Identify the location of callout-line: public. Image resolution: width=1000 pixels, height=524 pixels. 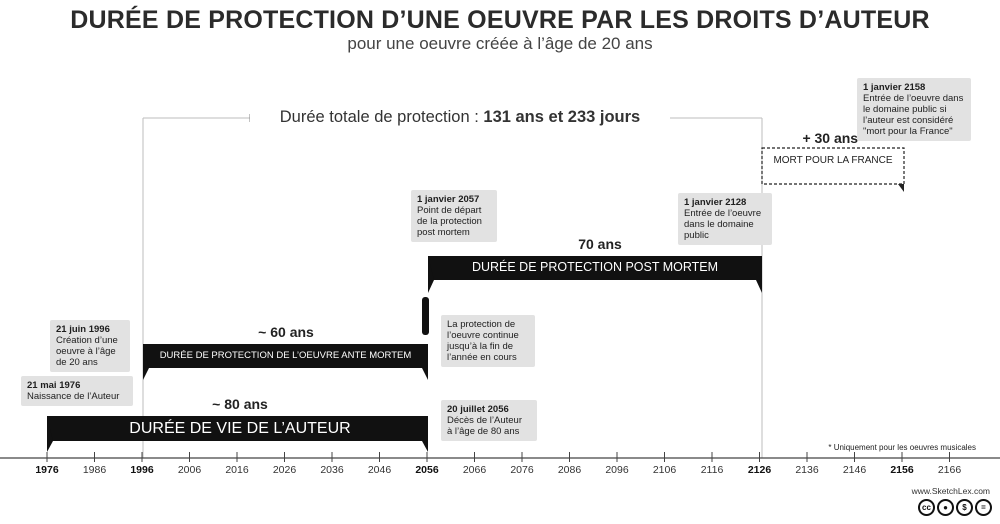
(696, 235).